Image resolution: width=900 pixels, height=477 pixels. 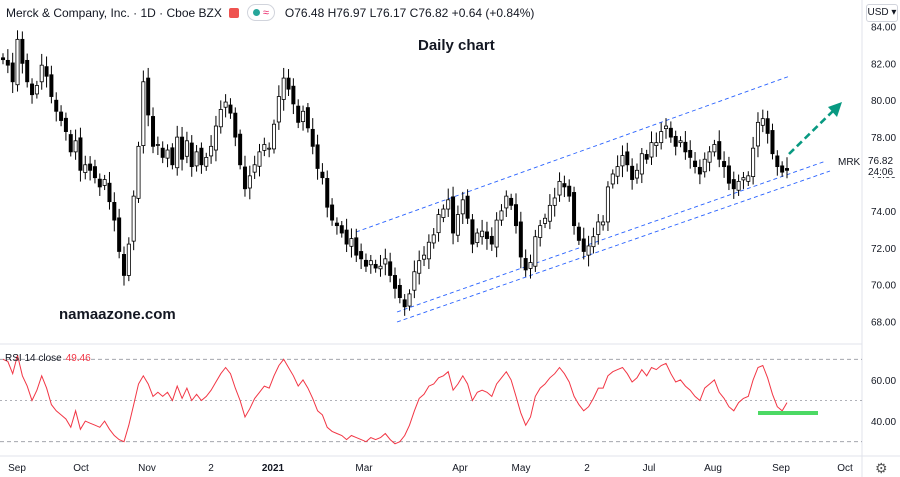 What do you see at coordinates (880, 161) in the screenshot?
I see `last-price-label: 76.82` at bounding box center [880, 161].